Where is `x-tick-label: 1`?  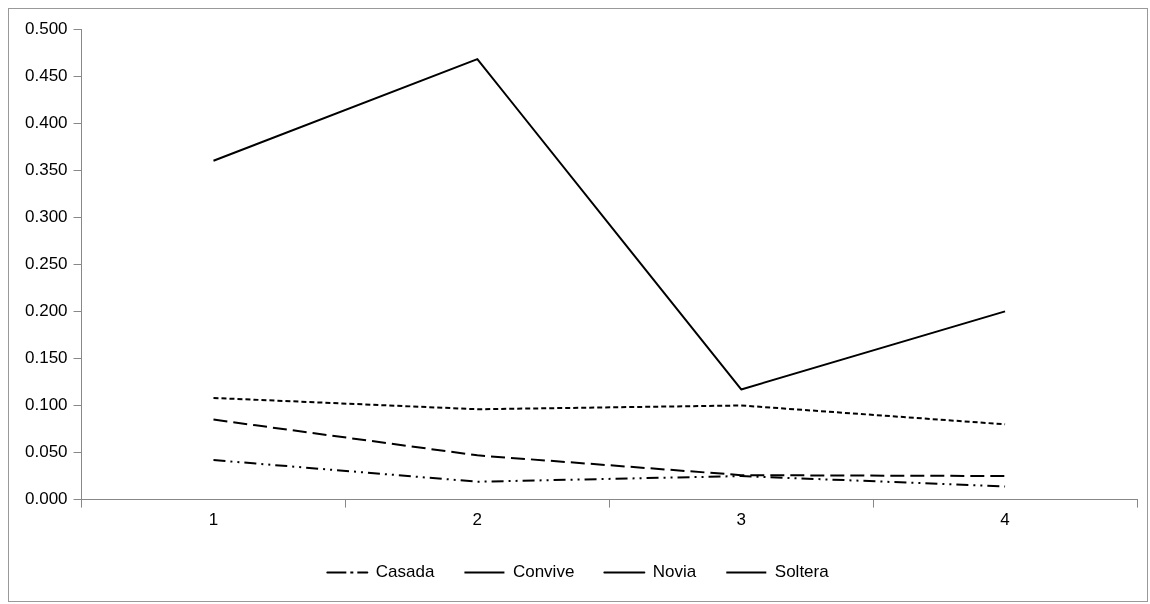
x-tick-label: 1 is located at coordinates (213, 520).